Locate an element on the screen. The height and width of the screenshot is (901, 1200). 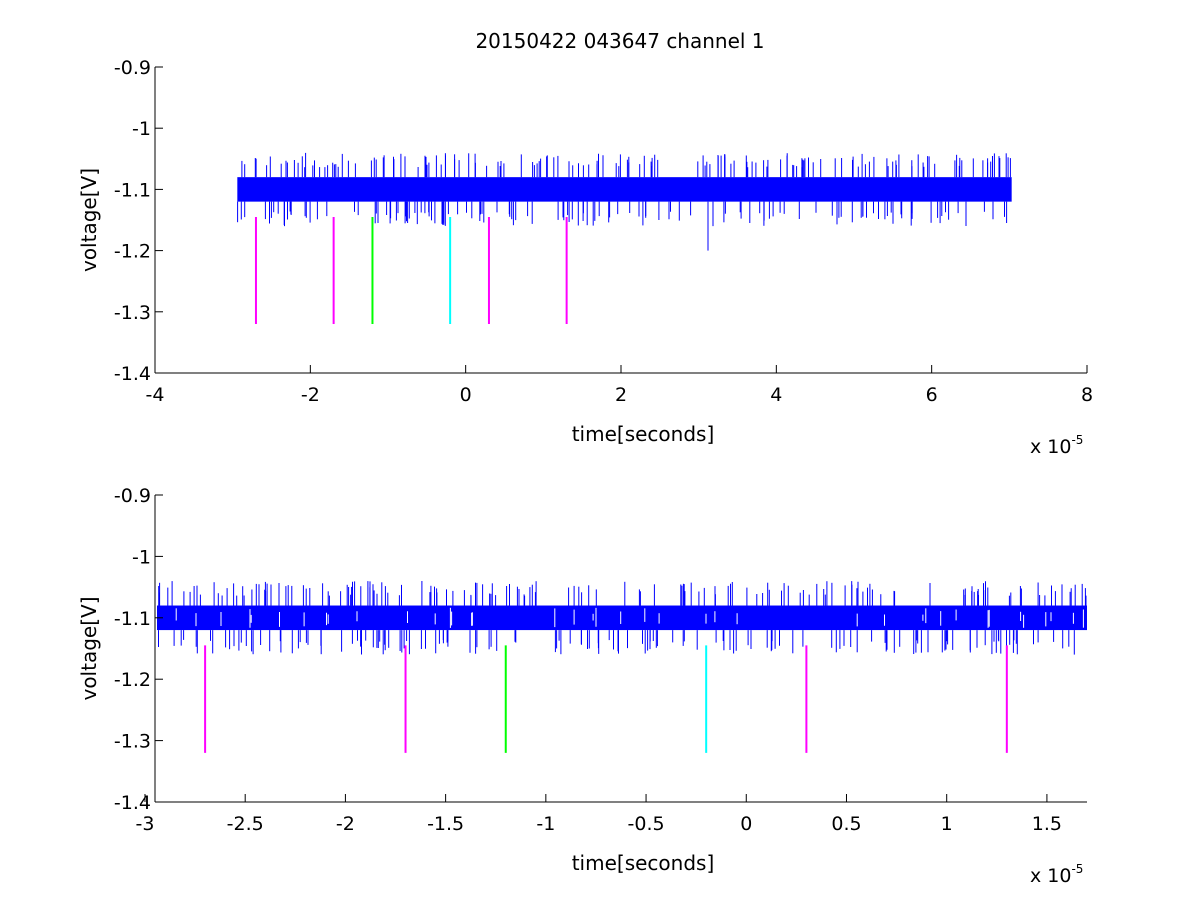
top-plot-markers is located at coordinates (411, 270).